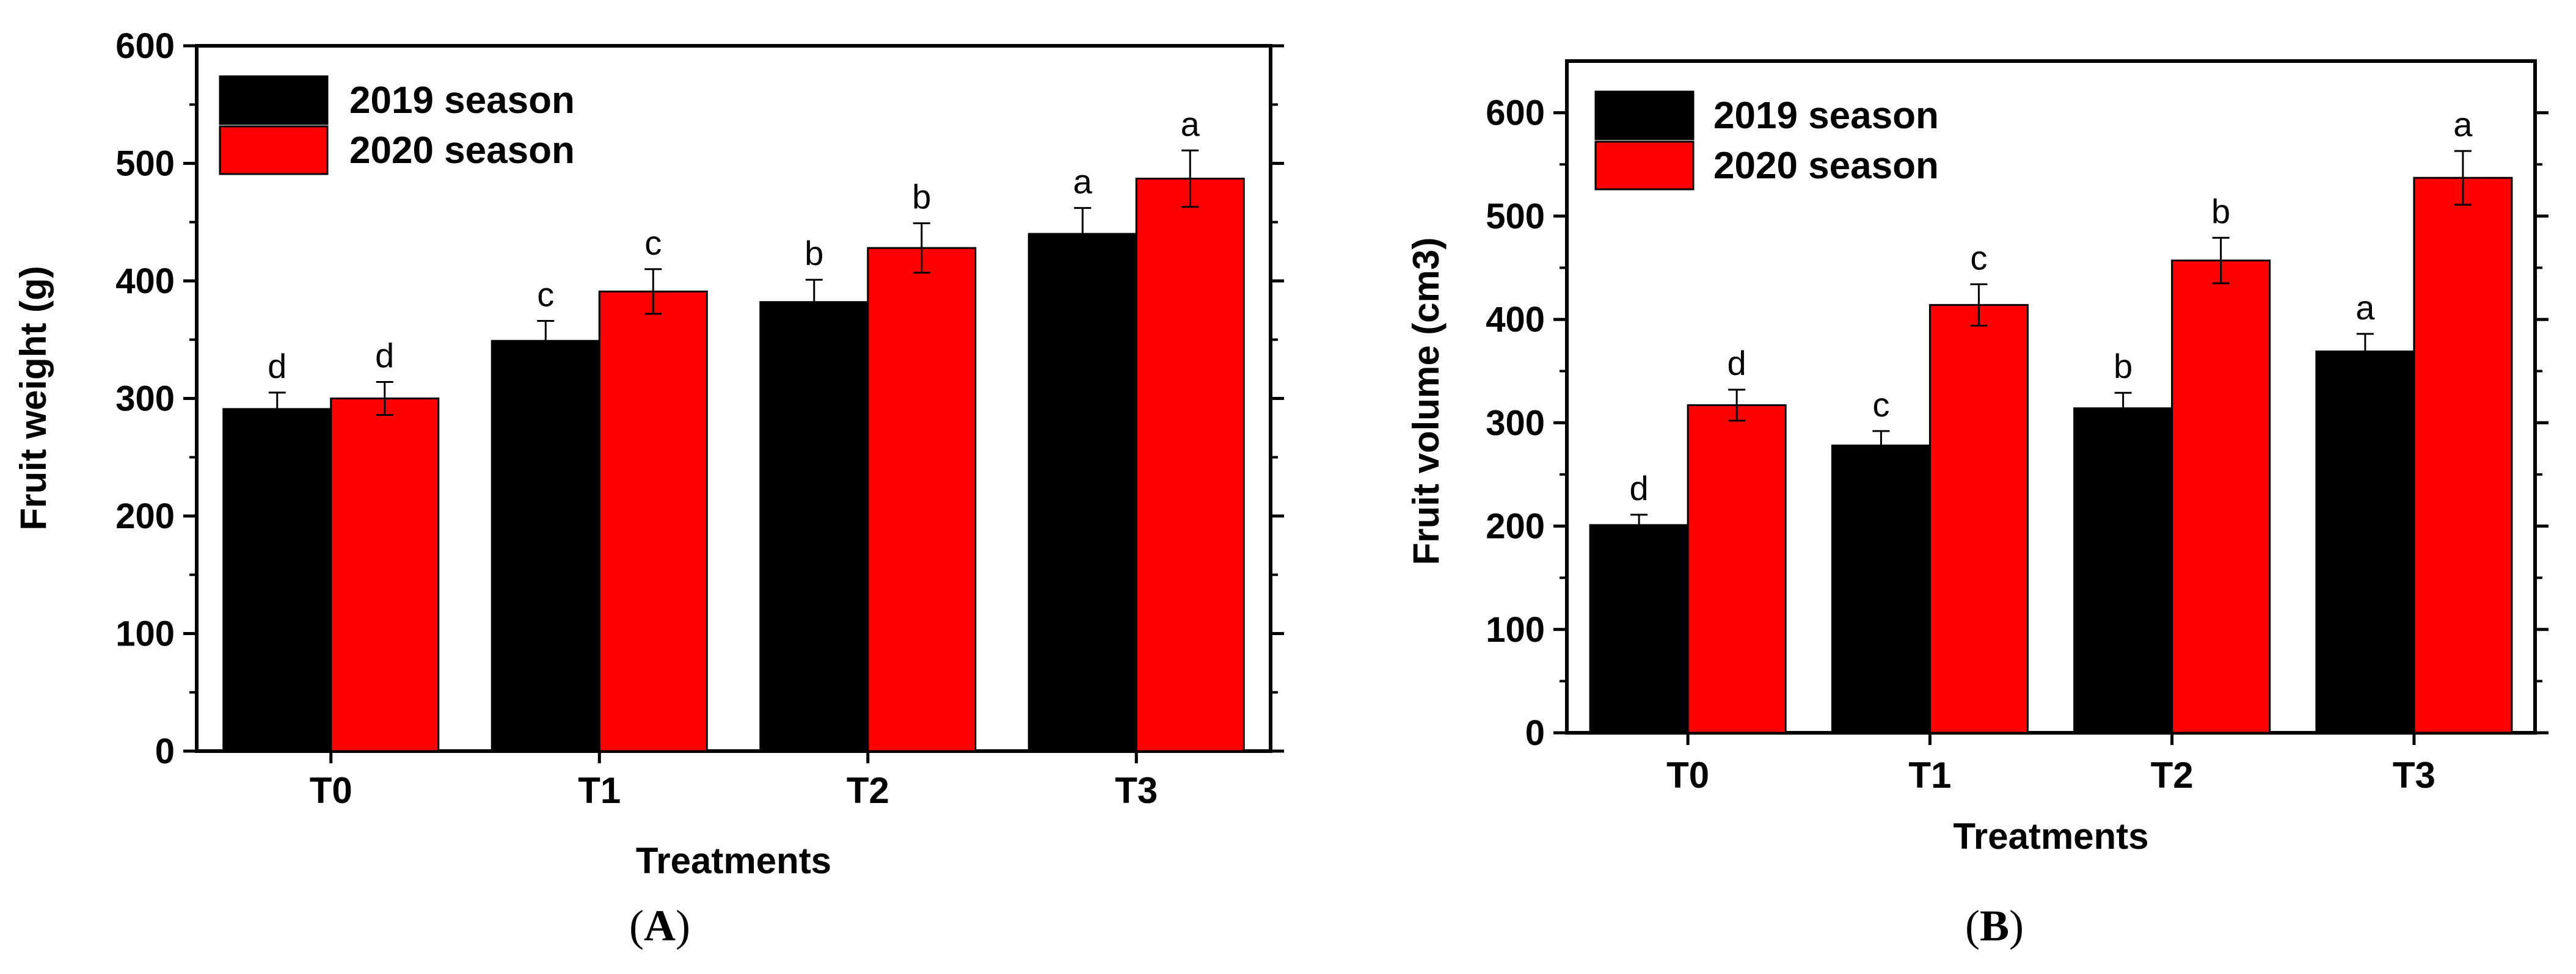 The width and height of the screenshot is (2576, 974). What do you see at coordinates (1426, 402) in the screenshot?
I see `y-axis-label: Fruit volume (cm3)` at bounding box center [1426, 402].